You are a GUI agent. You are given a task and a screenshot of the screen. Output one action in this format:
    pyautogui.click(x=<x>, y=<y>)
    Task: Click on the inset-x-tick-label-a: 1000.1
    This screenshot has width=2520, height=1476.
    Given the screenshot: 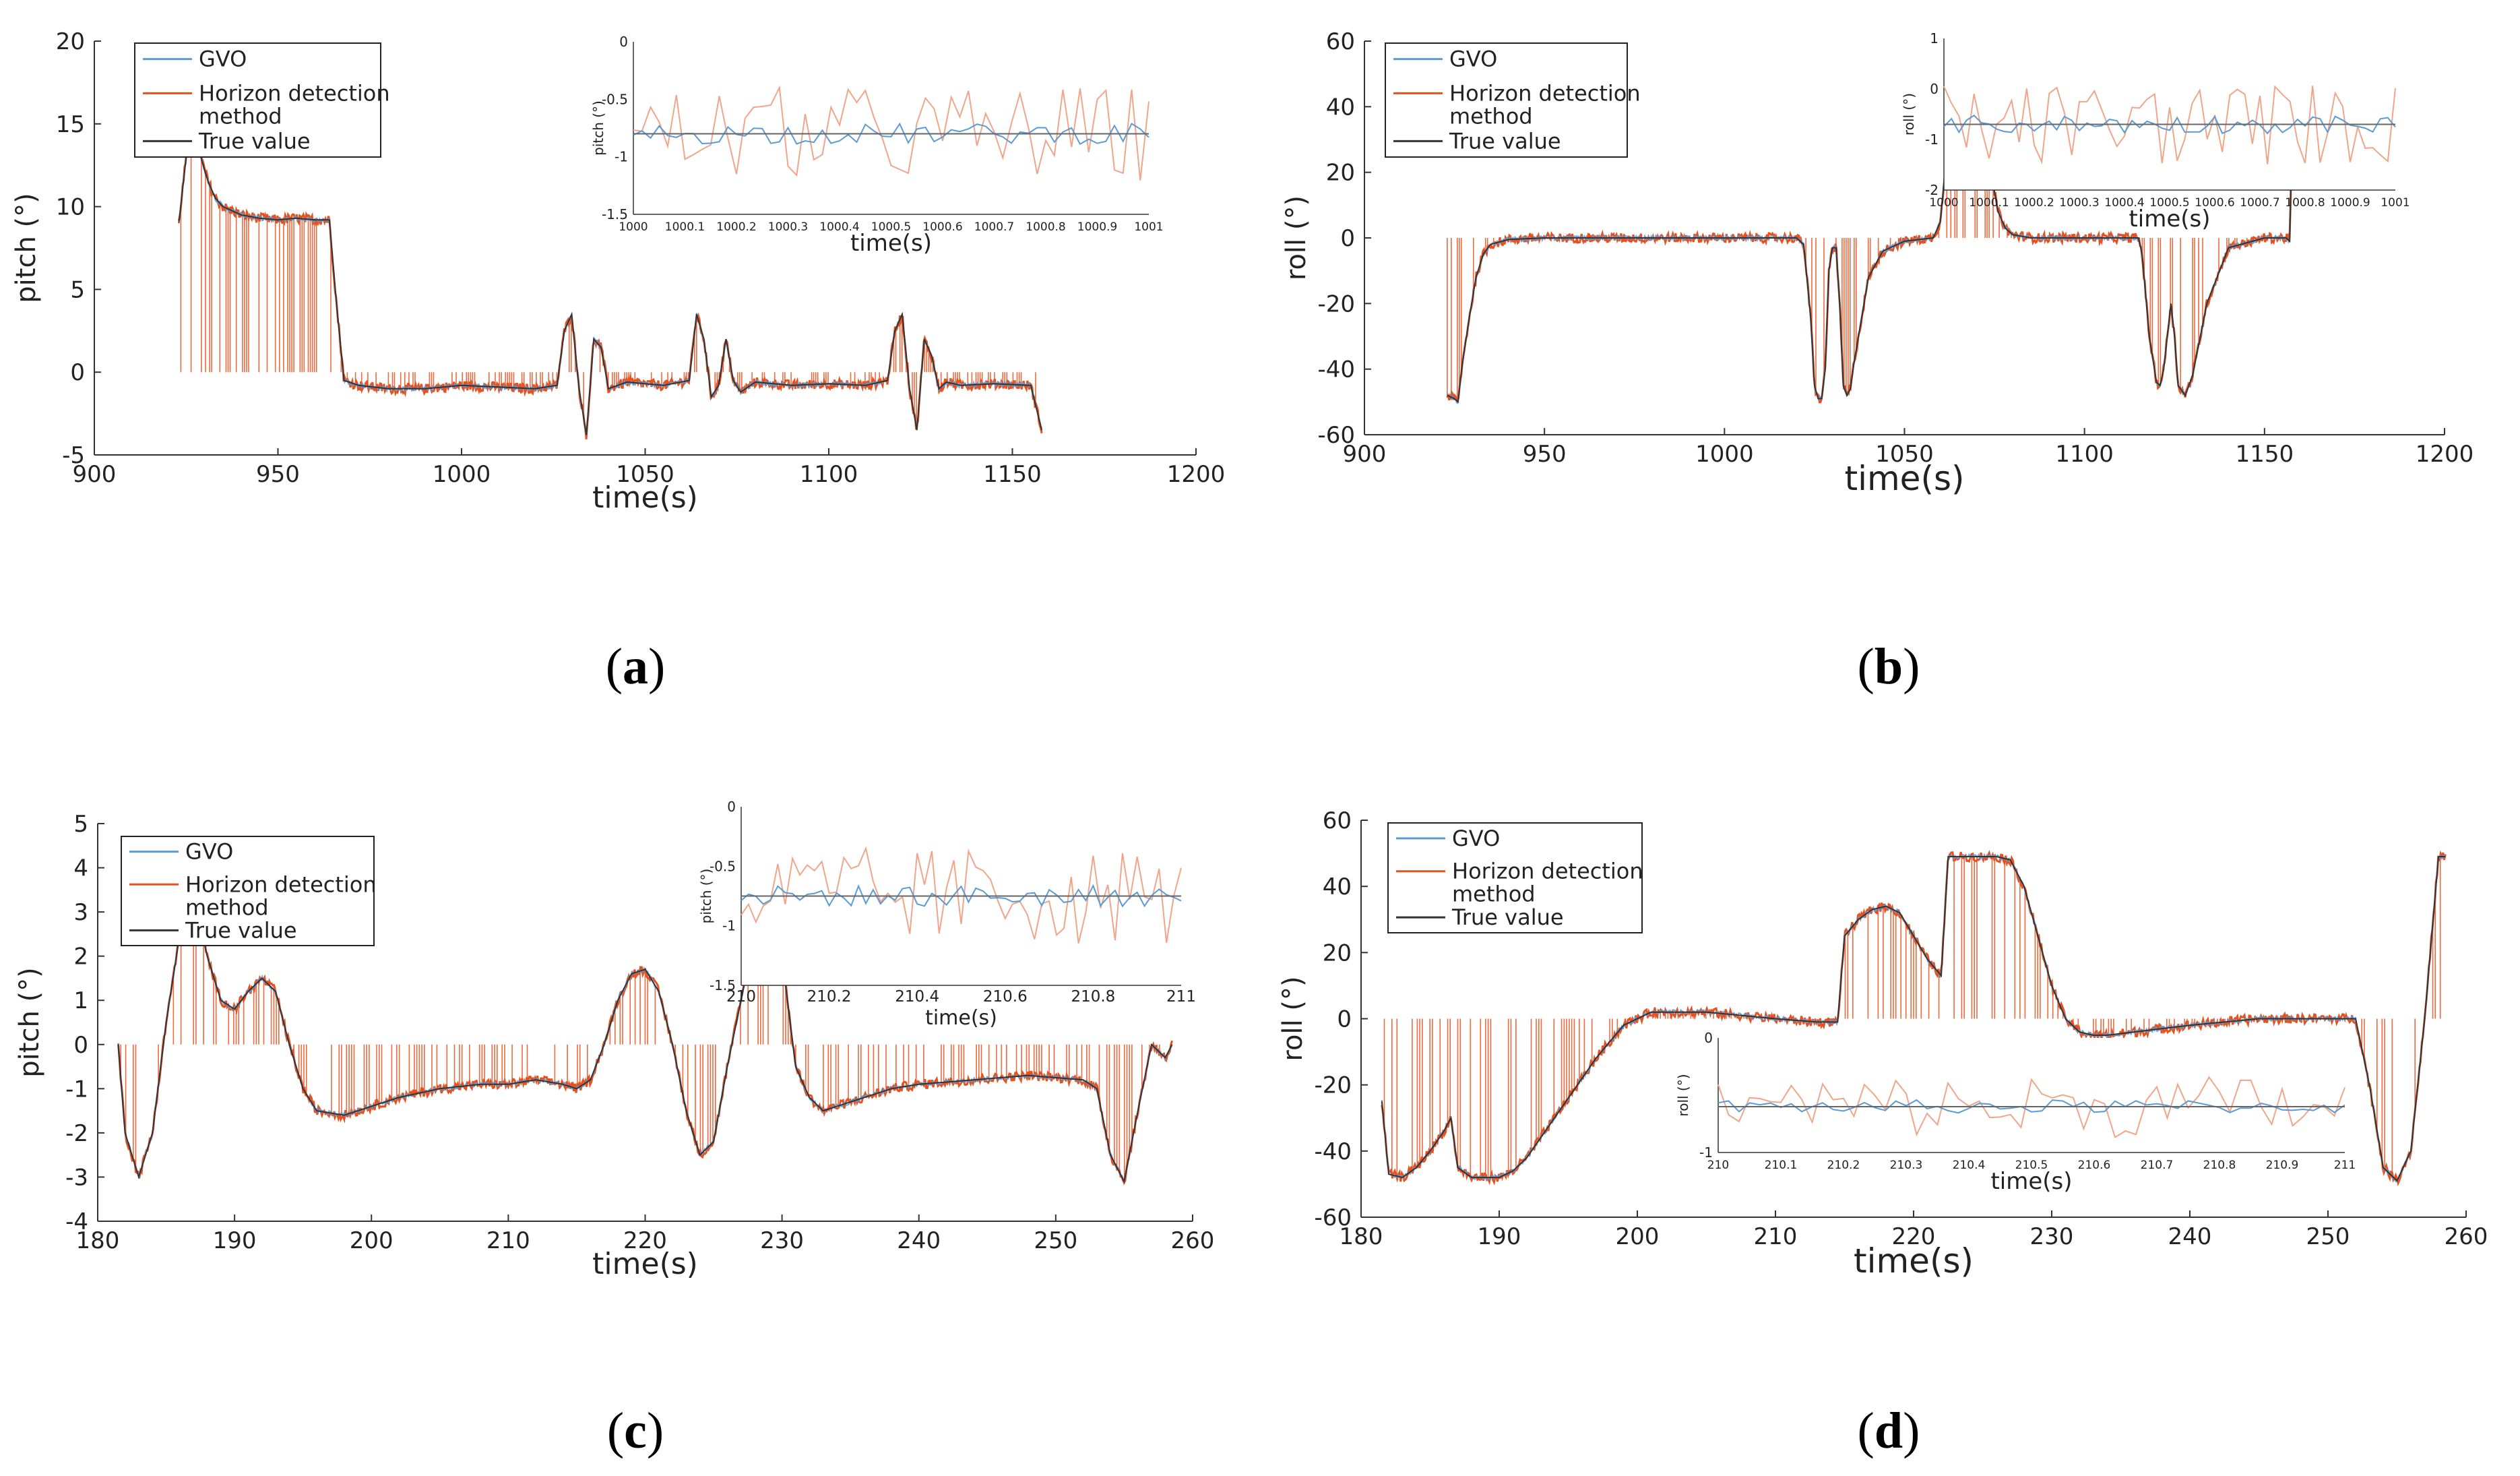 What is the action you would take?
    pyautogui.click(x=685, y=227)
    